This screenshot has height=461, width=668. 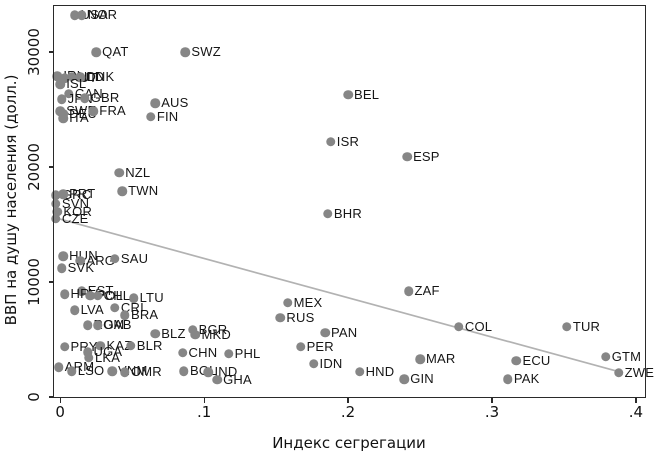 What do you see at coordinates (64, 78) in the screenshot?
I see `data-point-aut` at bounding box center [64, 78].